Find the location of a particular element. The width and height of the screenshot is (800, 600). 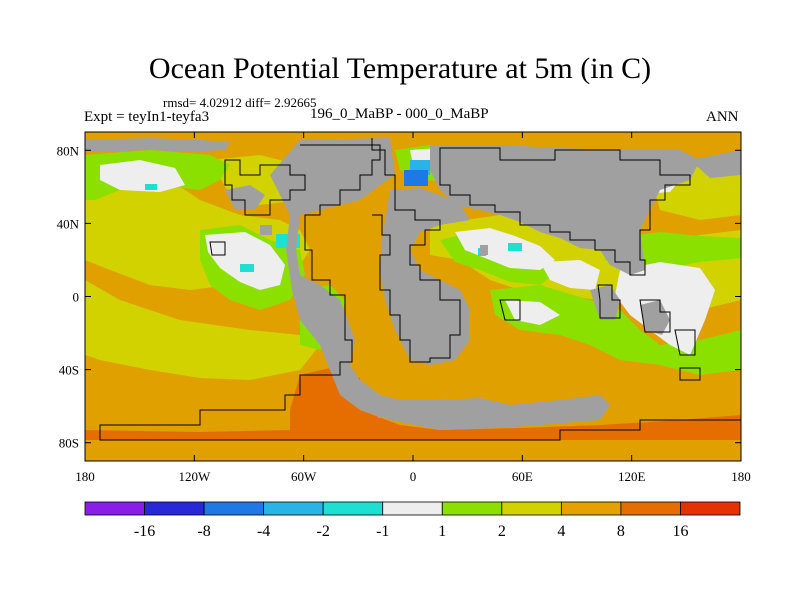

season-label: ANN is located at coordinates (722, 117).